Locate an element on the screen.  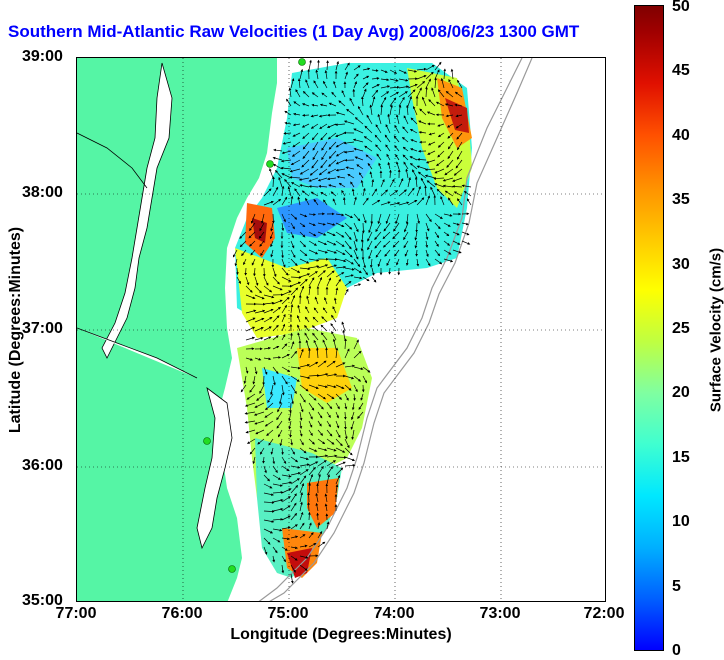
colorbar-tick: 5 is located at coordinates (676, 587).